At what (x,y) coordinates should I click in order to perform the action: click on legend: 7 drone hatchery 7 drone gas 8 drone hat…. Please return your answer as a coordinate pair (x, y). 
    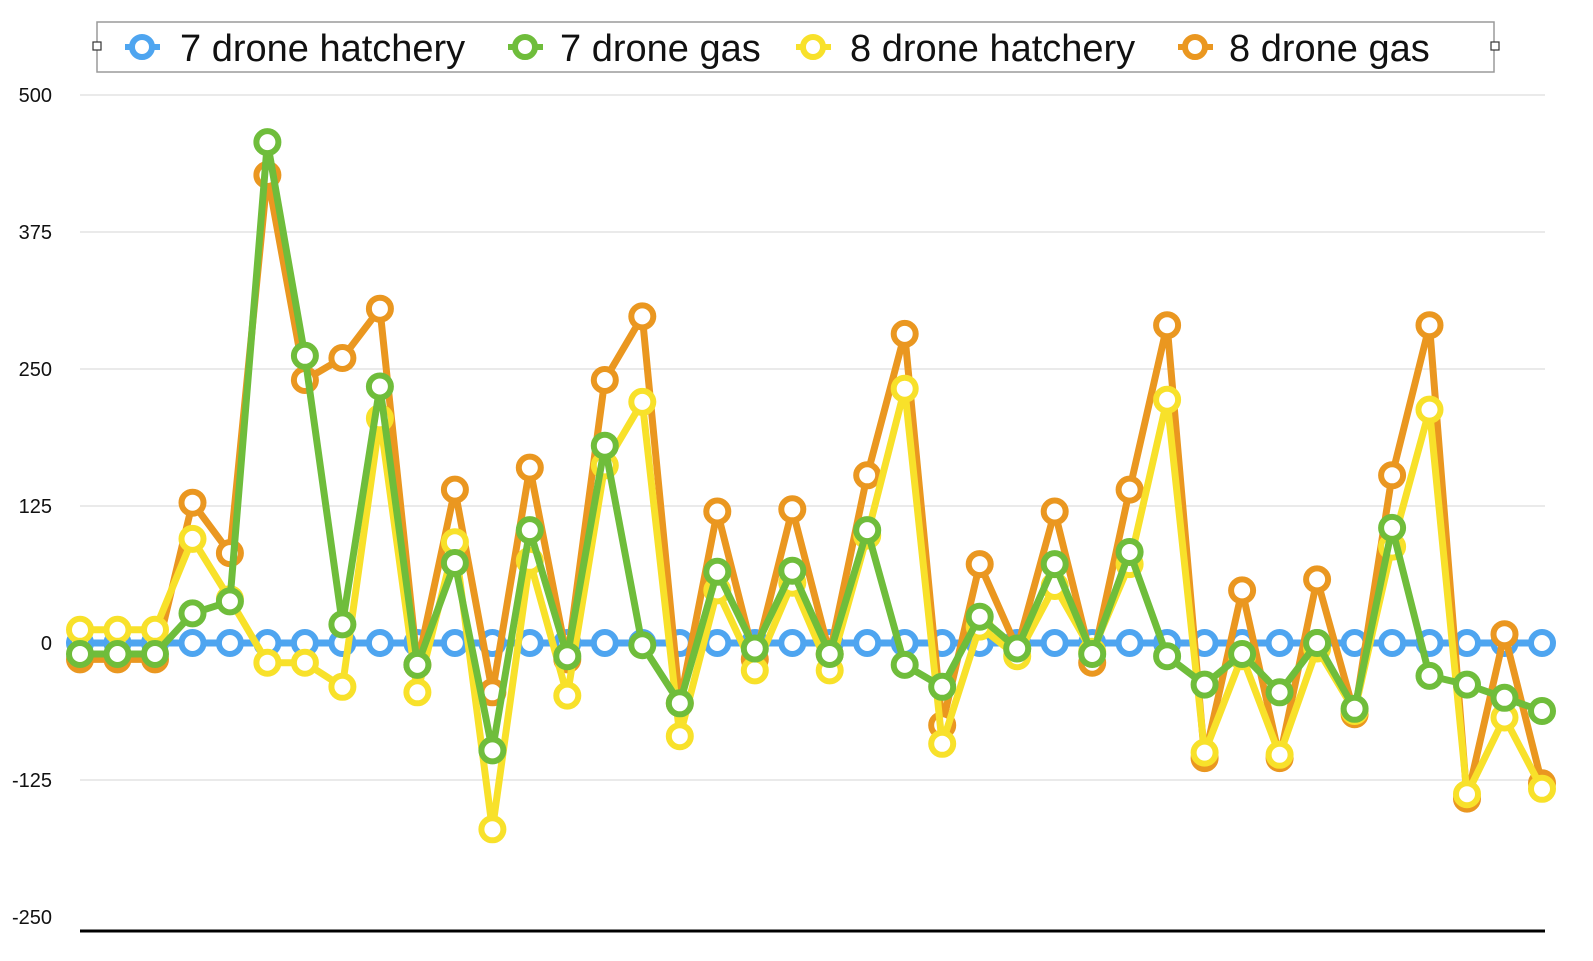
    Looking at the image, I should click on (796, 47).